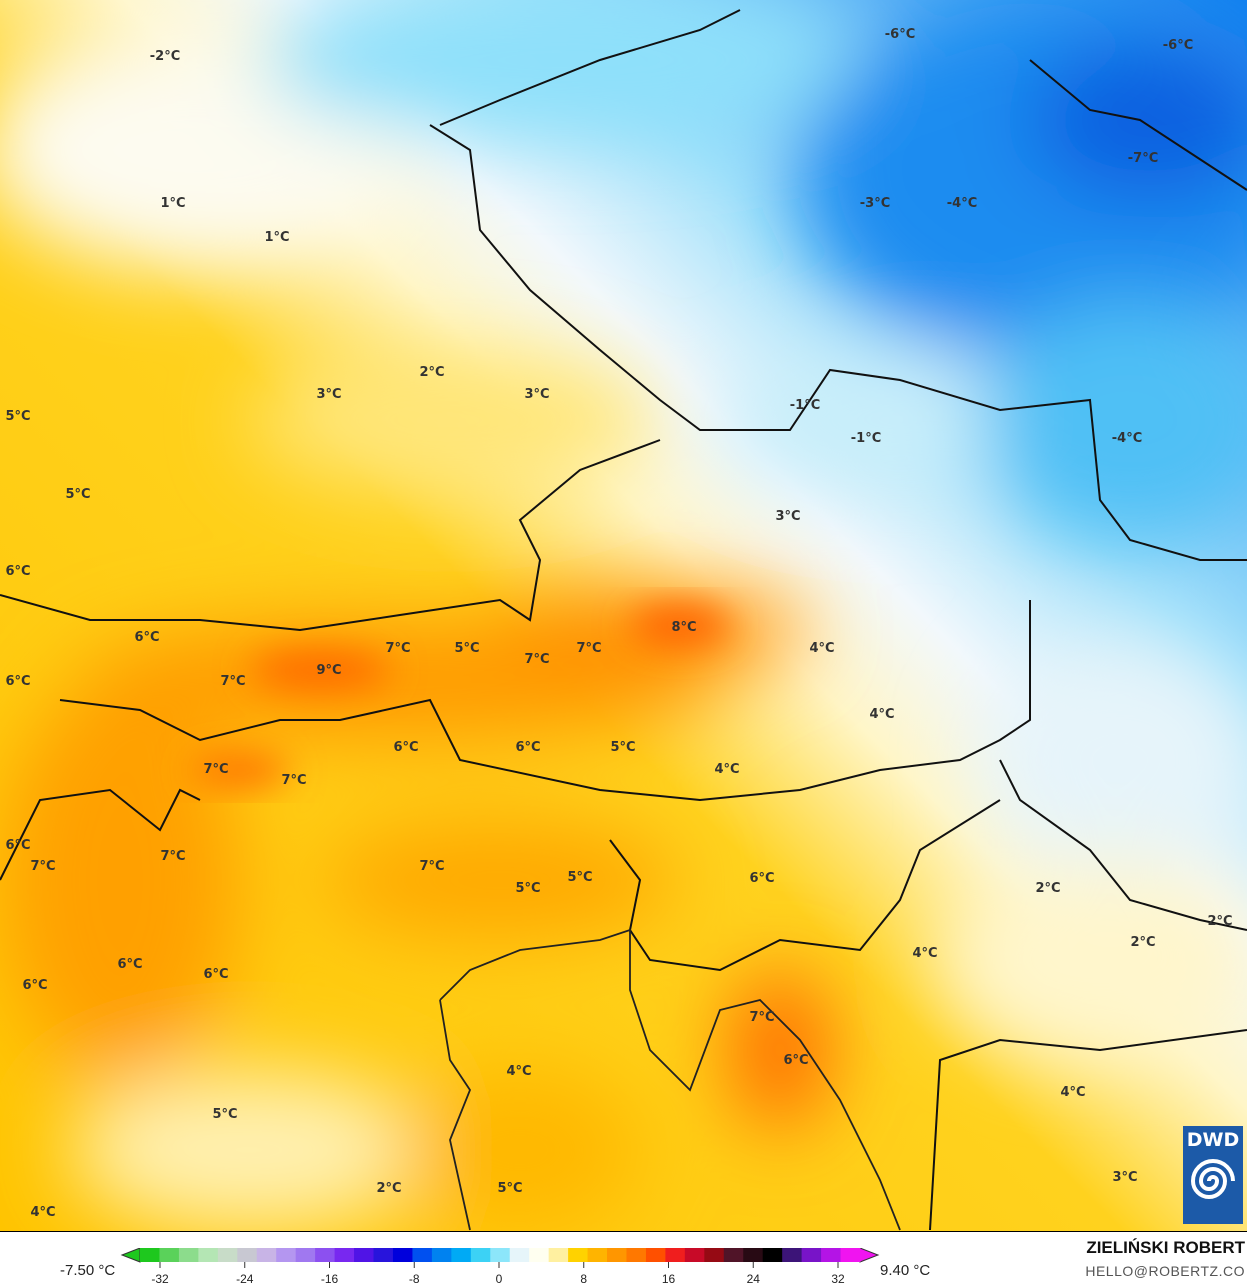 The width and height of the screenshot is (1247, 1288). I want to click on temperature-label: -1°C, so click(866, 438).